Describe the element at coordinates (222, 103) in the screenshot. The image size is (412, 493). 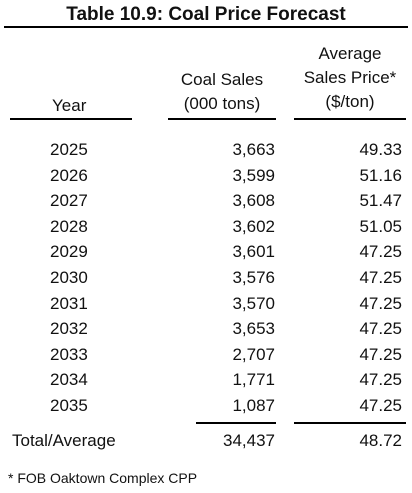
I see `header-coal-sales-line2: (000 tons)` at that location.